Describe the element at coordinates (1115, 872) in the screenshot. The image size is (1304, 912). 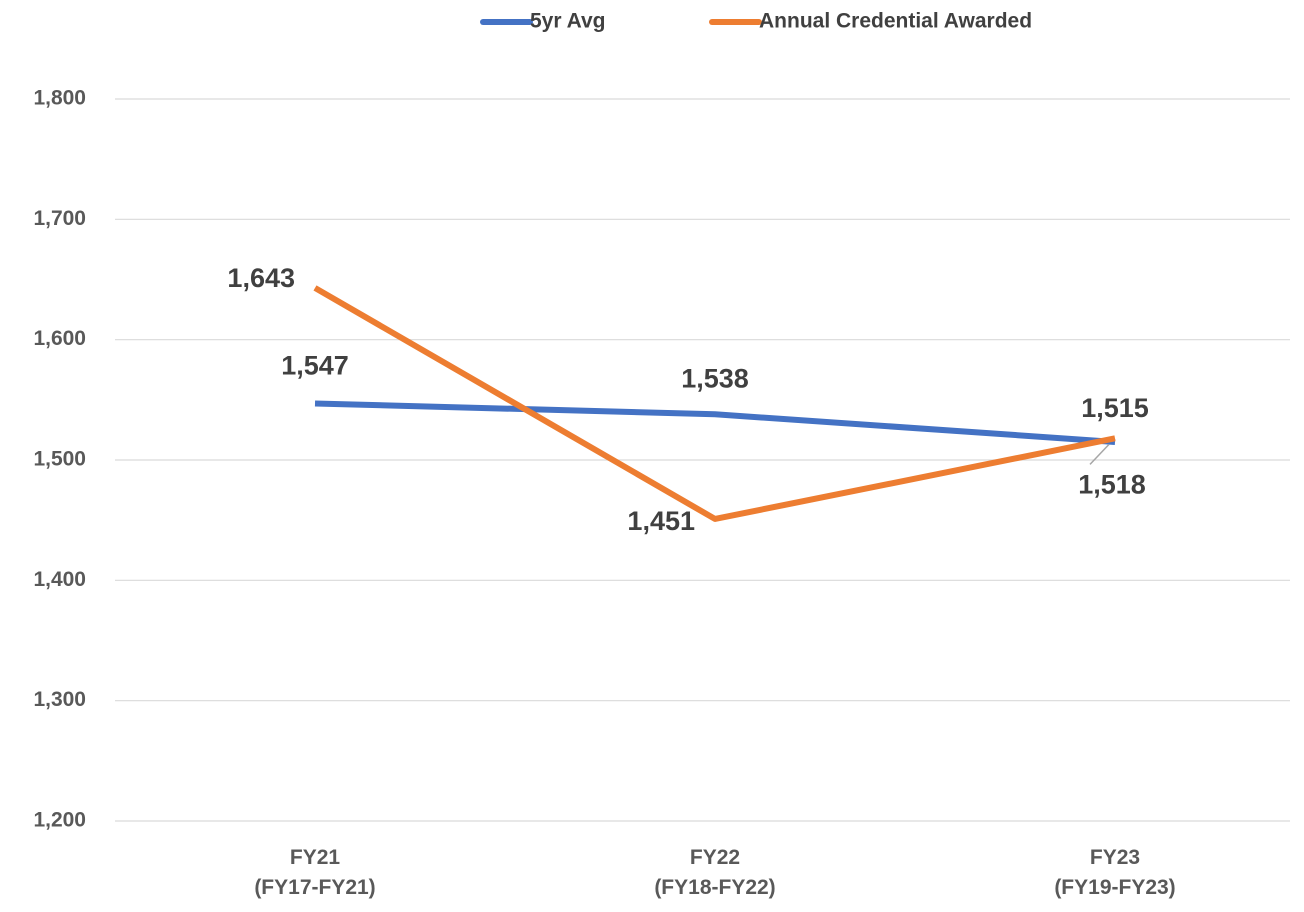
I see `x-tick-label: FY23 (FY19-FY23)` at that location.